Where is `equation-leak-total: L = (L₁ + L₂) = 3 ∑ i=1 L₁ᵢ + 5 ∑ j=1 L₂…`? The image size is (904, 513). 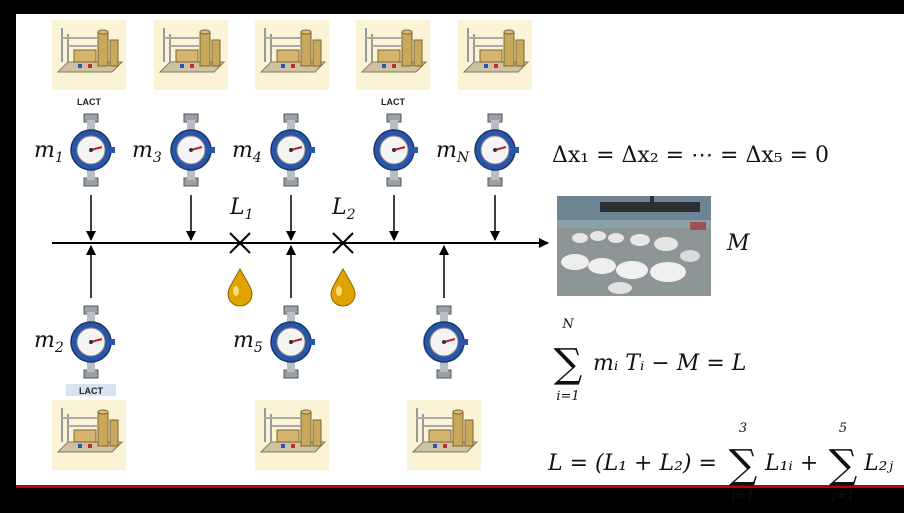 equation-leak-total: L = (L₁ + L₂) = 3 ∑ i=1 L₁ᵢ + 5 ∑ j=1 L₂… is located at coordinates (720, 462).